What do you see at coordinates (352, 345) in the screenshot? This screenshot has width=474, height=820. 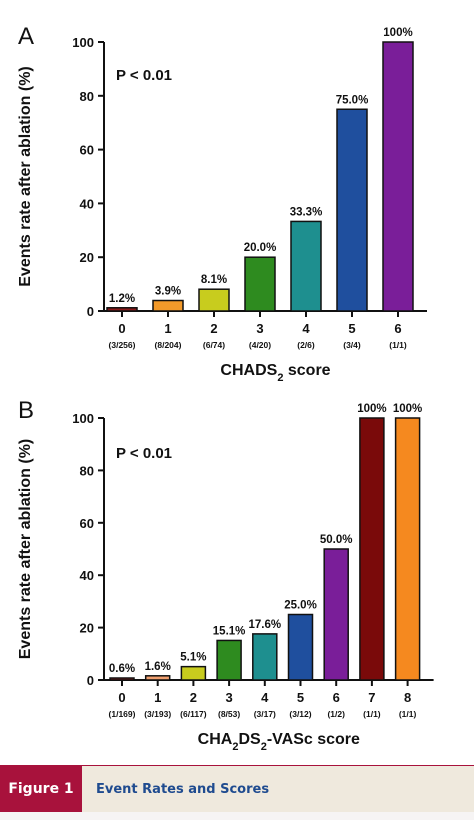 I see `x-count-label: (3/4)` at bounding box center [352, 345].